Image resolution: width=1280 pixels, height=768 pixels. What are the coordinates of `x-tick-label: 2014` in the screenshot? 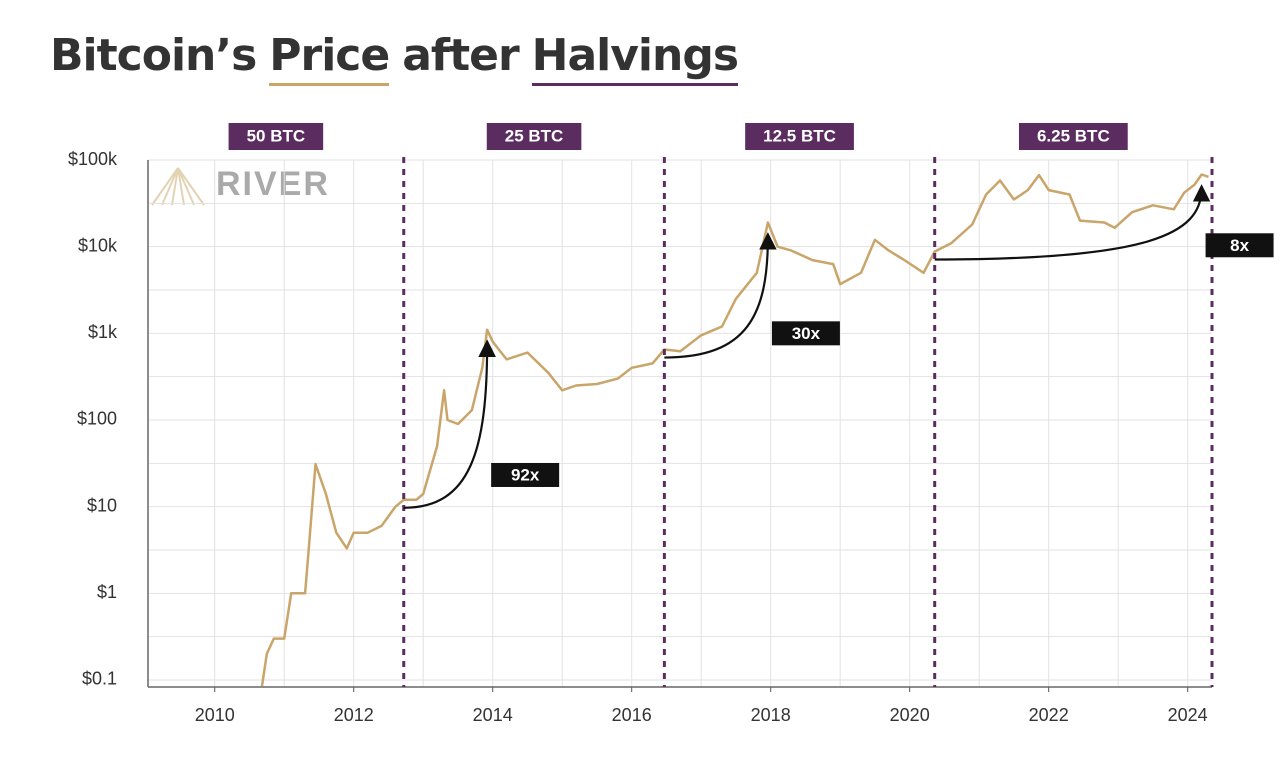 It's located at (493, 715).